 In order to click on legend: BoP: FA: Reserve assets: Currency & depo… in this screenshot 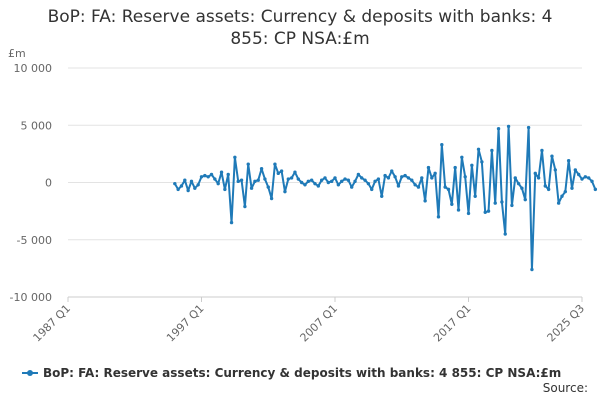, I will do `click(291, 373)`.